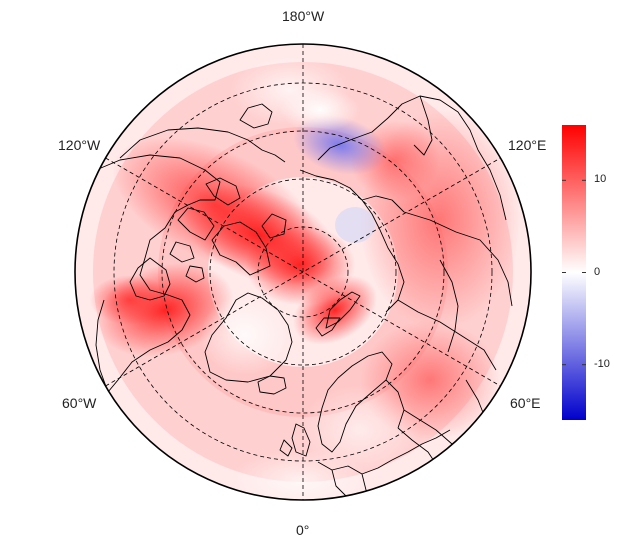  I want to click on lon-label-180w: 180°W, so click(303, 16).